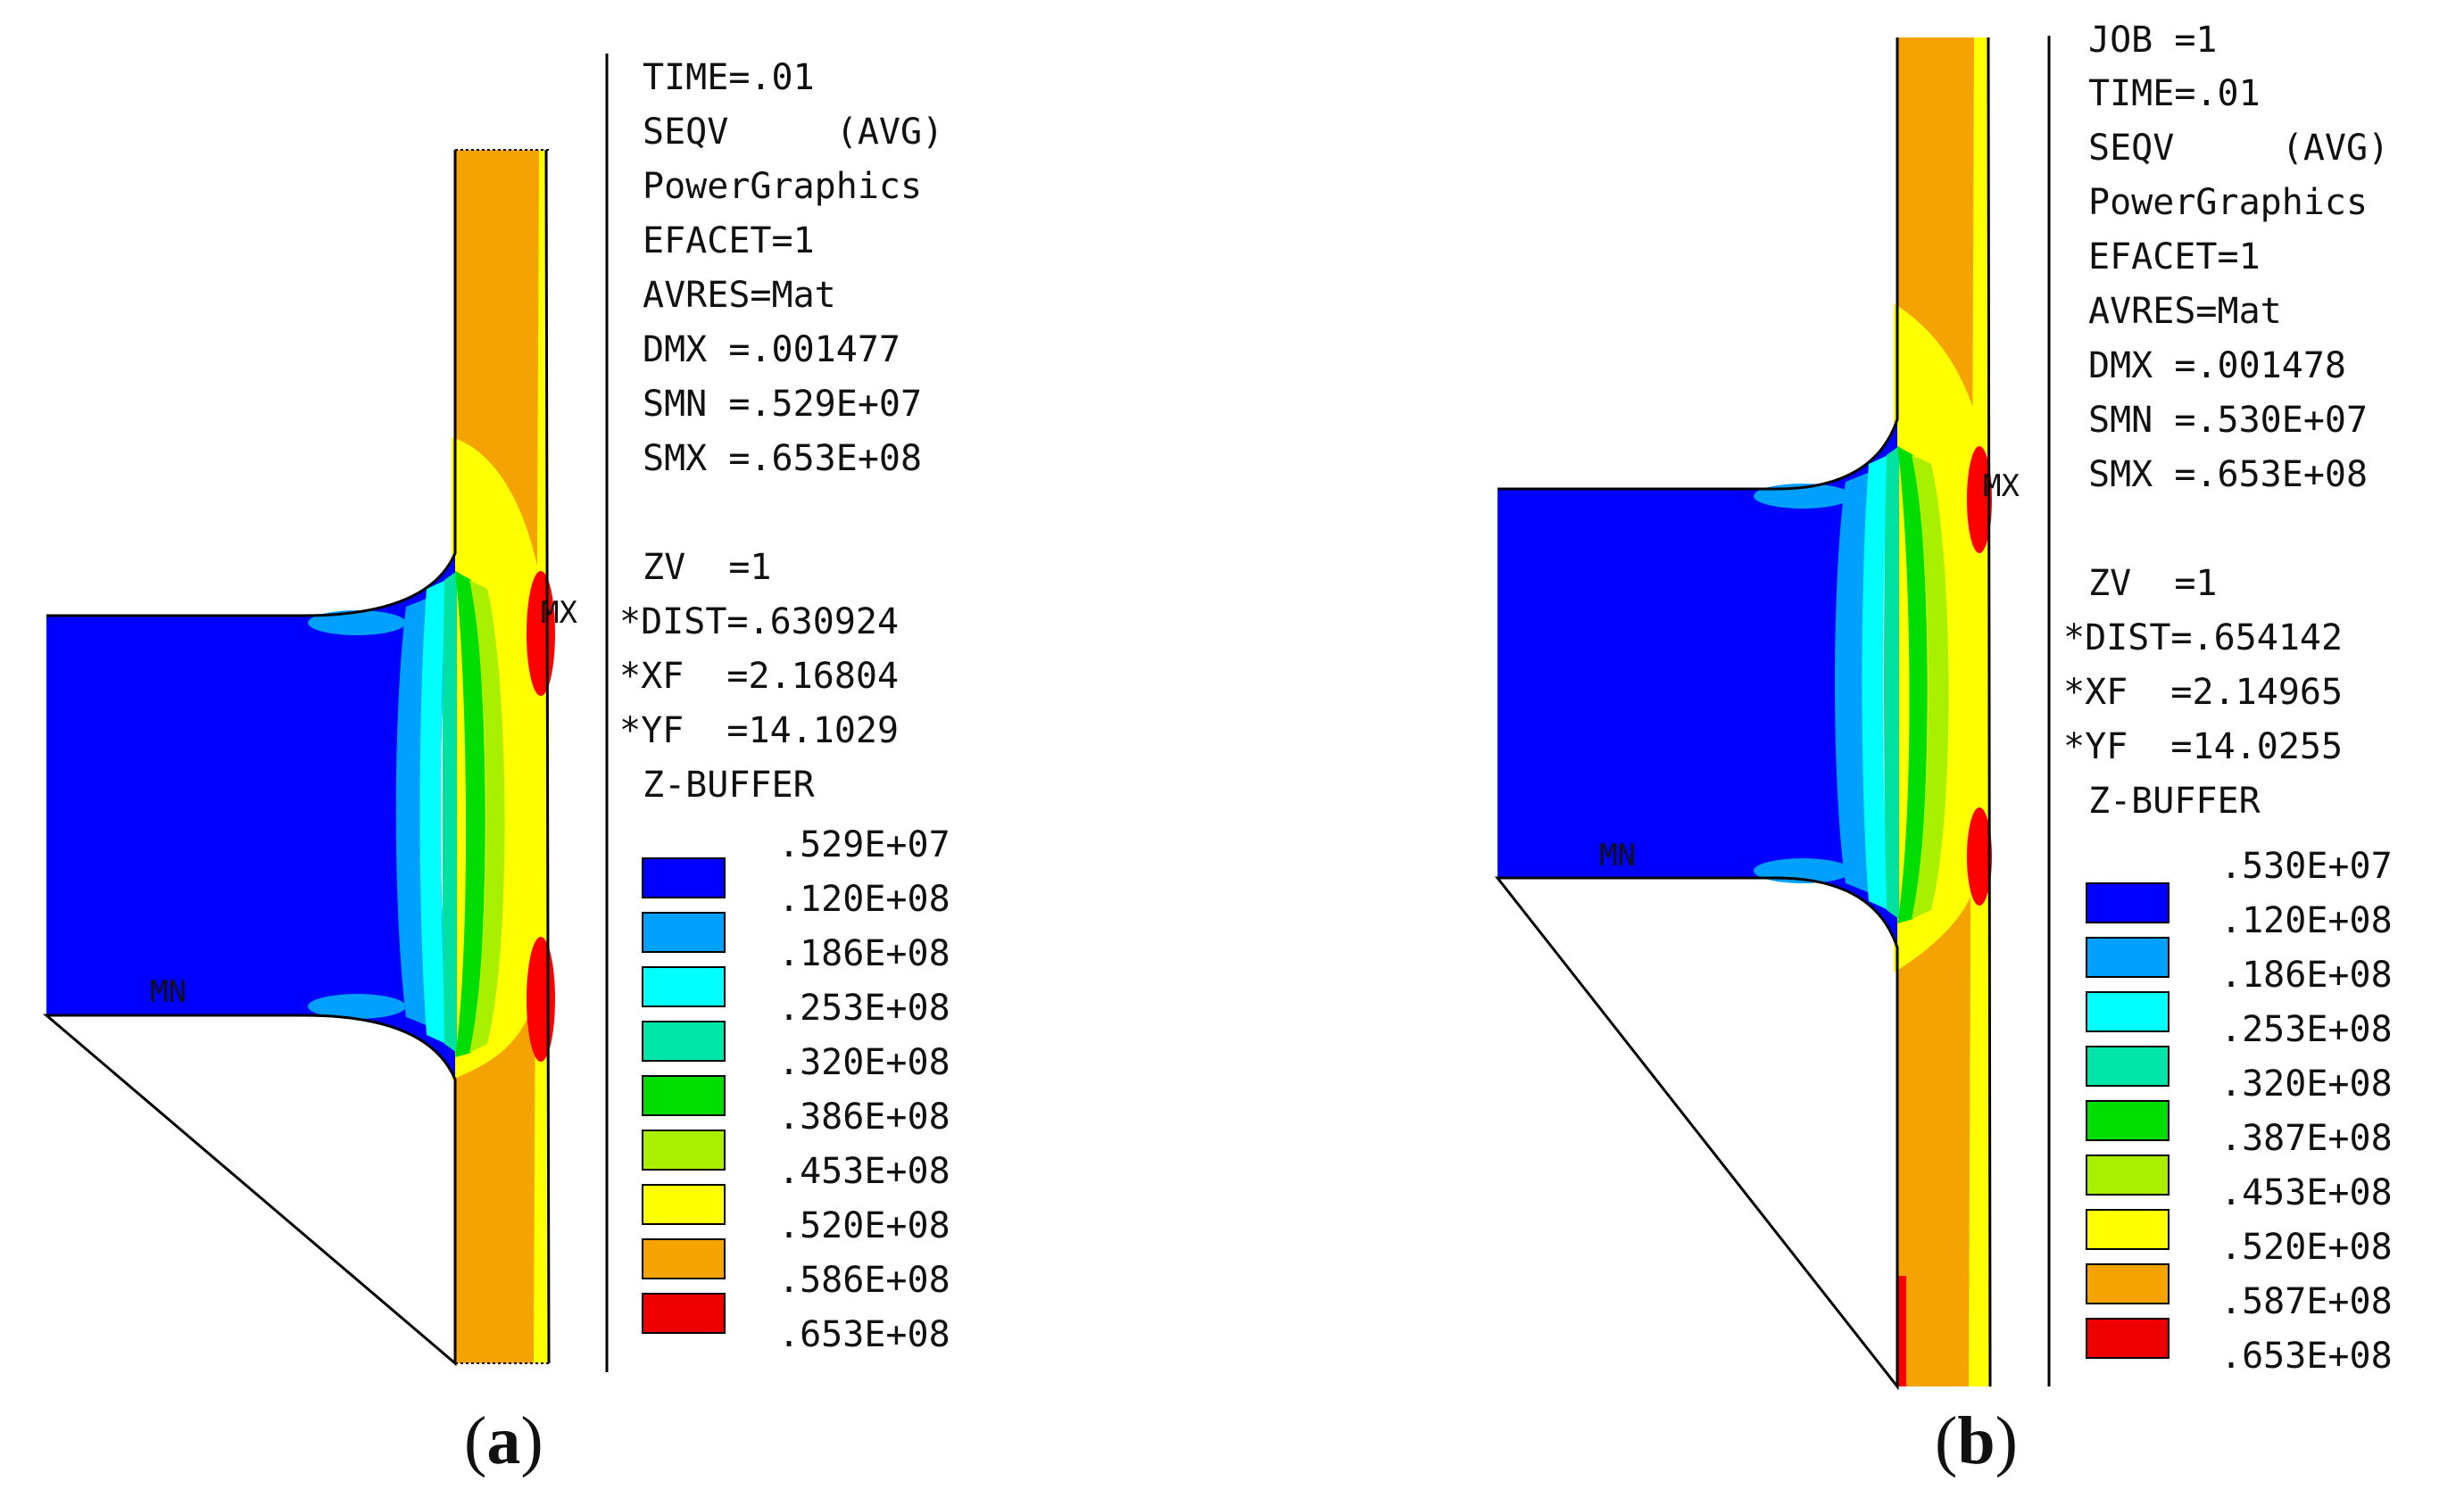 The image size is (2464, 1498). What do you see at coordinates (707, 567) in the screenshot?
I see `panel-a-info-line: ZV =1` at bounding box center [707, 567].